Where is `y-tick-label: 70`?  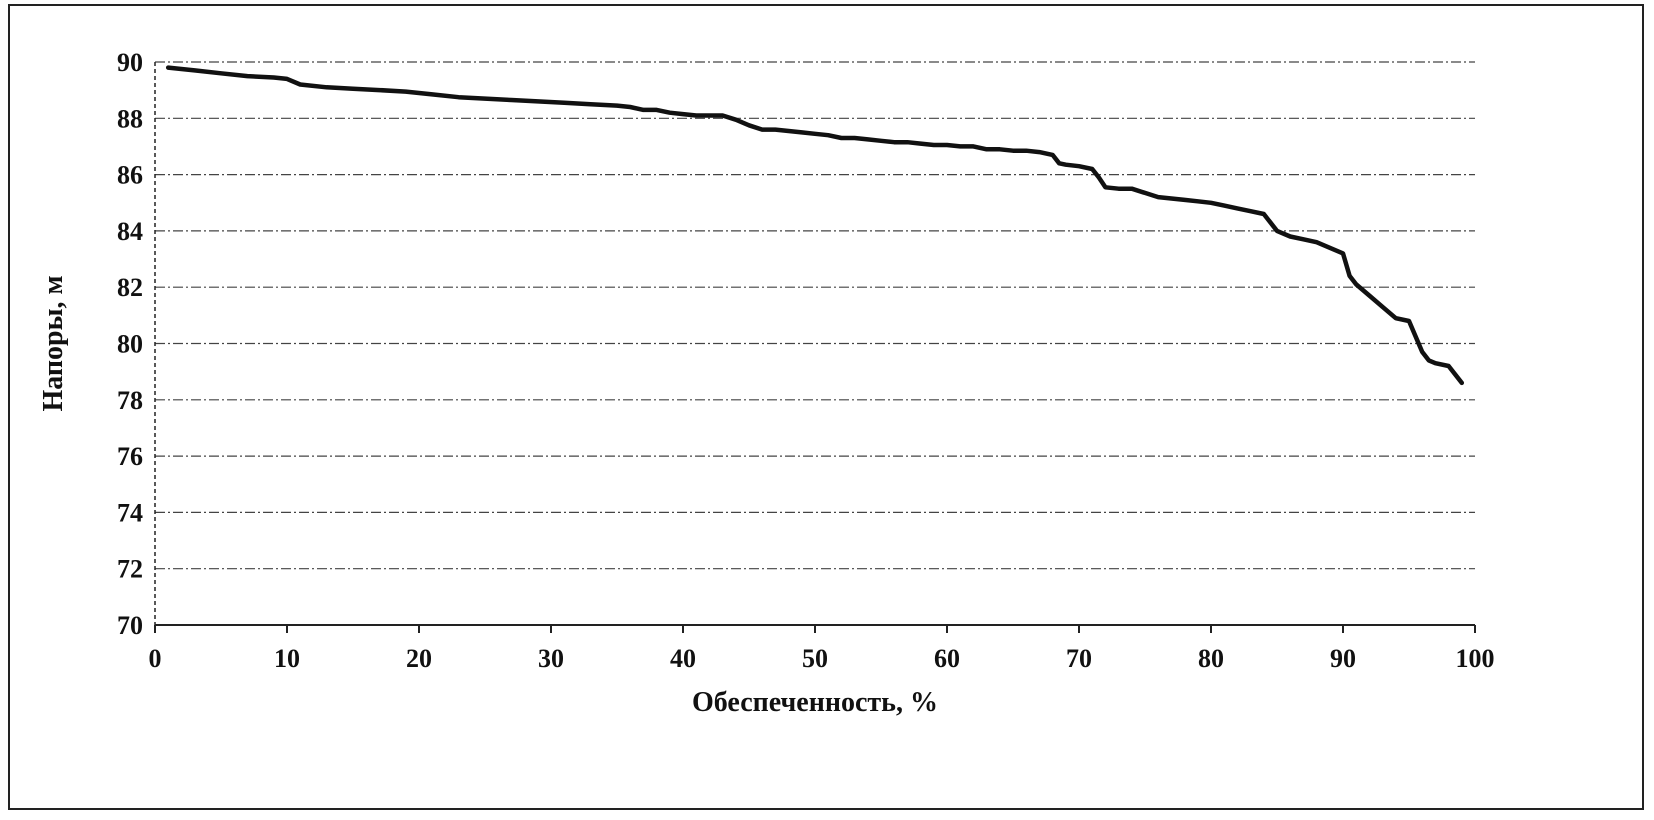 y-tick-label: 70 is located at coordinates (130, 625).